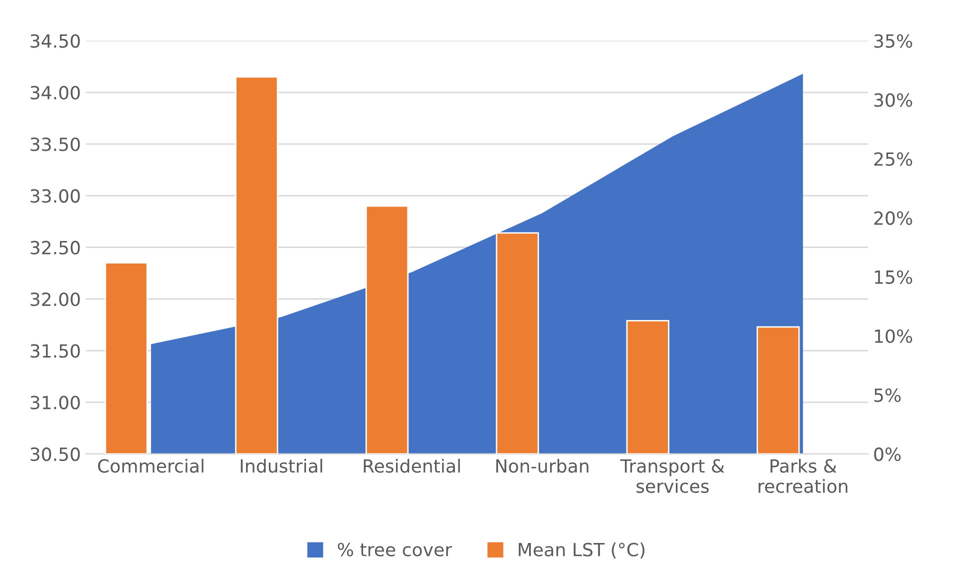 The width and height of the screenshot is (954, 582). What do you see at coordinates (893, 218) in the screenshot?
I see `y2-tick-label: 20%` at bounding box center [893, 218].